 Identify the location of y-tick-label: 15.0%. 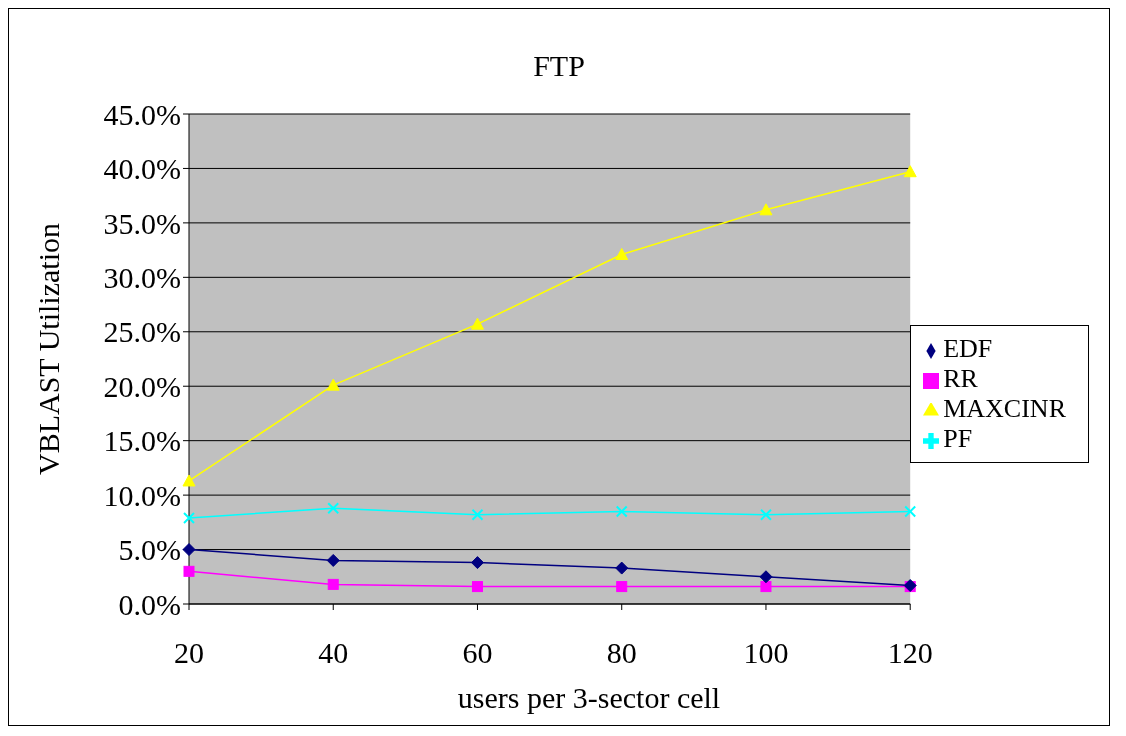
(142, 441).